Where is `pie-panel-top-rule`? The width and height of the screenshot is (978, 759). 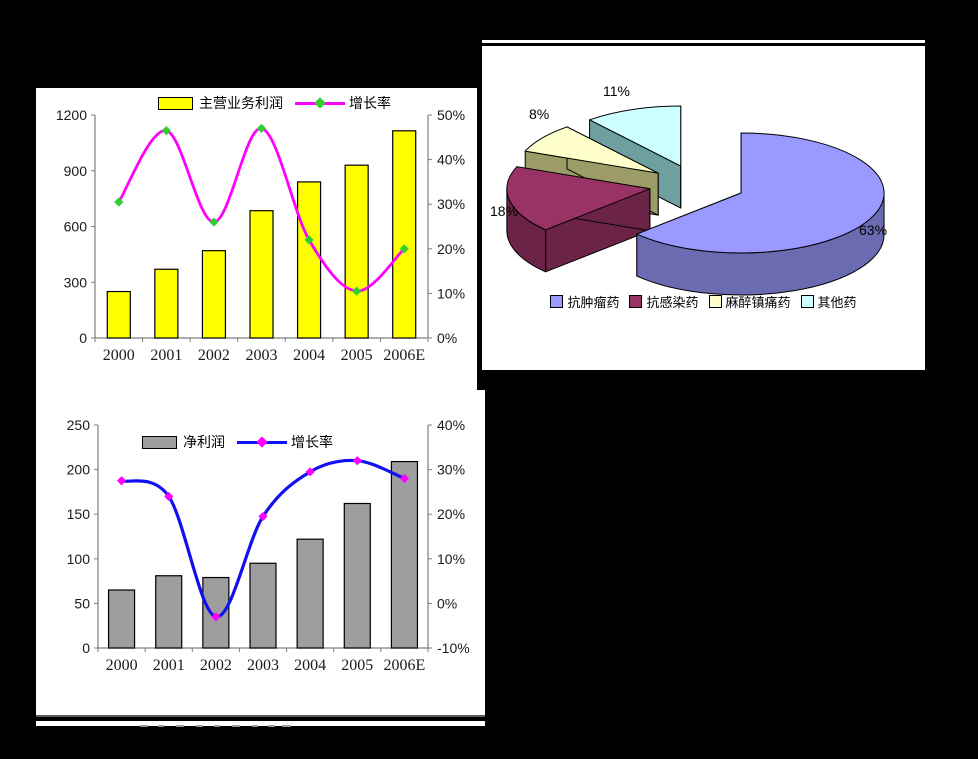 pie-panel-top-rule is located at coordinates (703, 44).